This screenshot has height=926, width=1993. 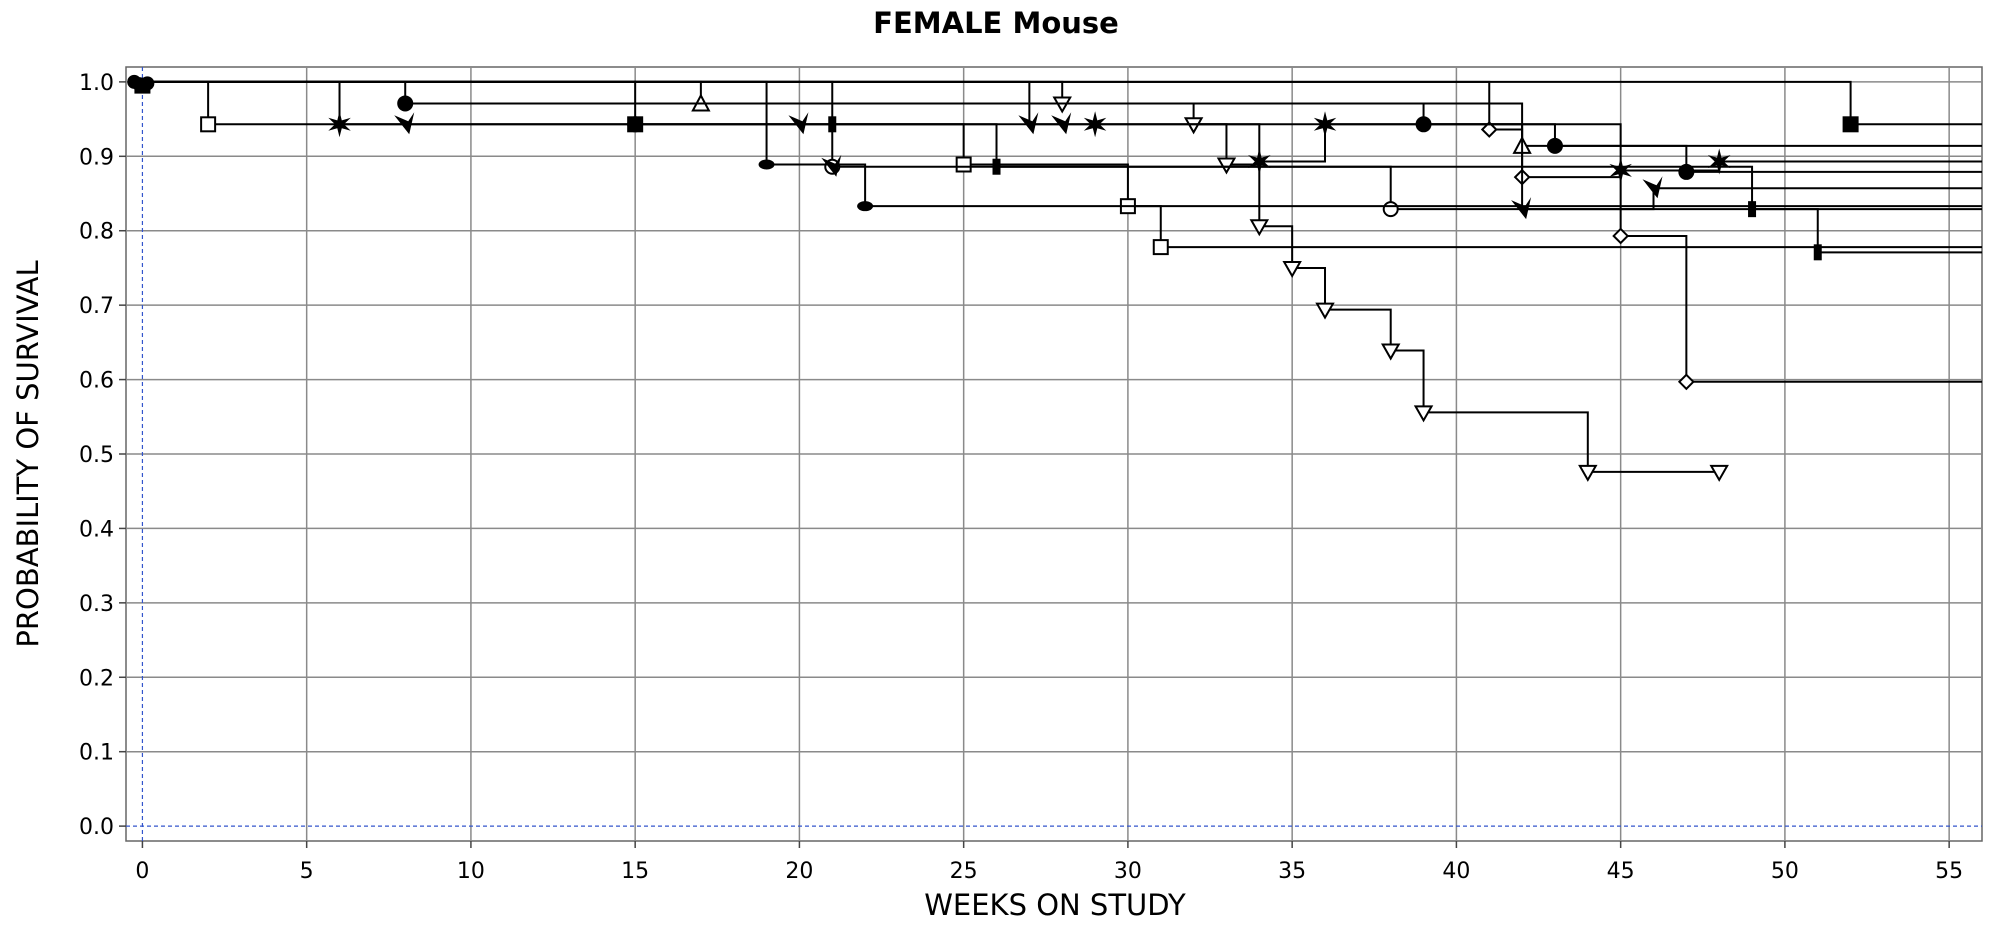 I want to click on x-tick-label: 35, so click(x=1292, y=871).